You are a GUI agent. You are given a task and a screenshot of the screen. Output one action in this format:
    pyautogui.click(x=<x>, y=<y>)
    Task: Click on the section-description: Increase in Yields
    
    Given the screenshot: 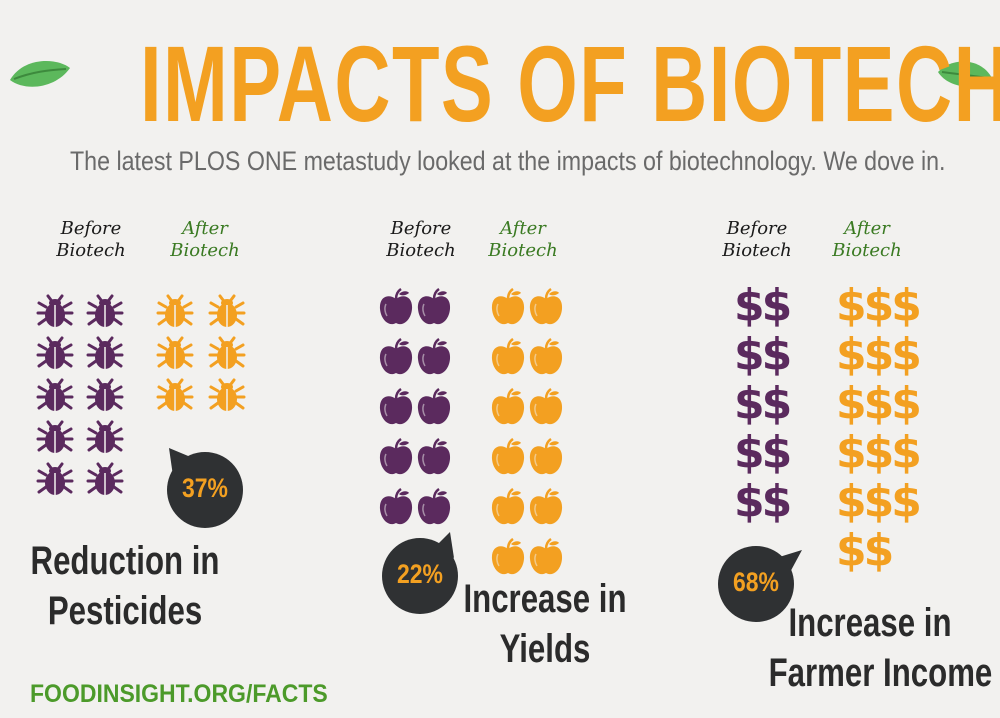 What is the action you would take?
    pyautogui.click(x=545, y=624)
    